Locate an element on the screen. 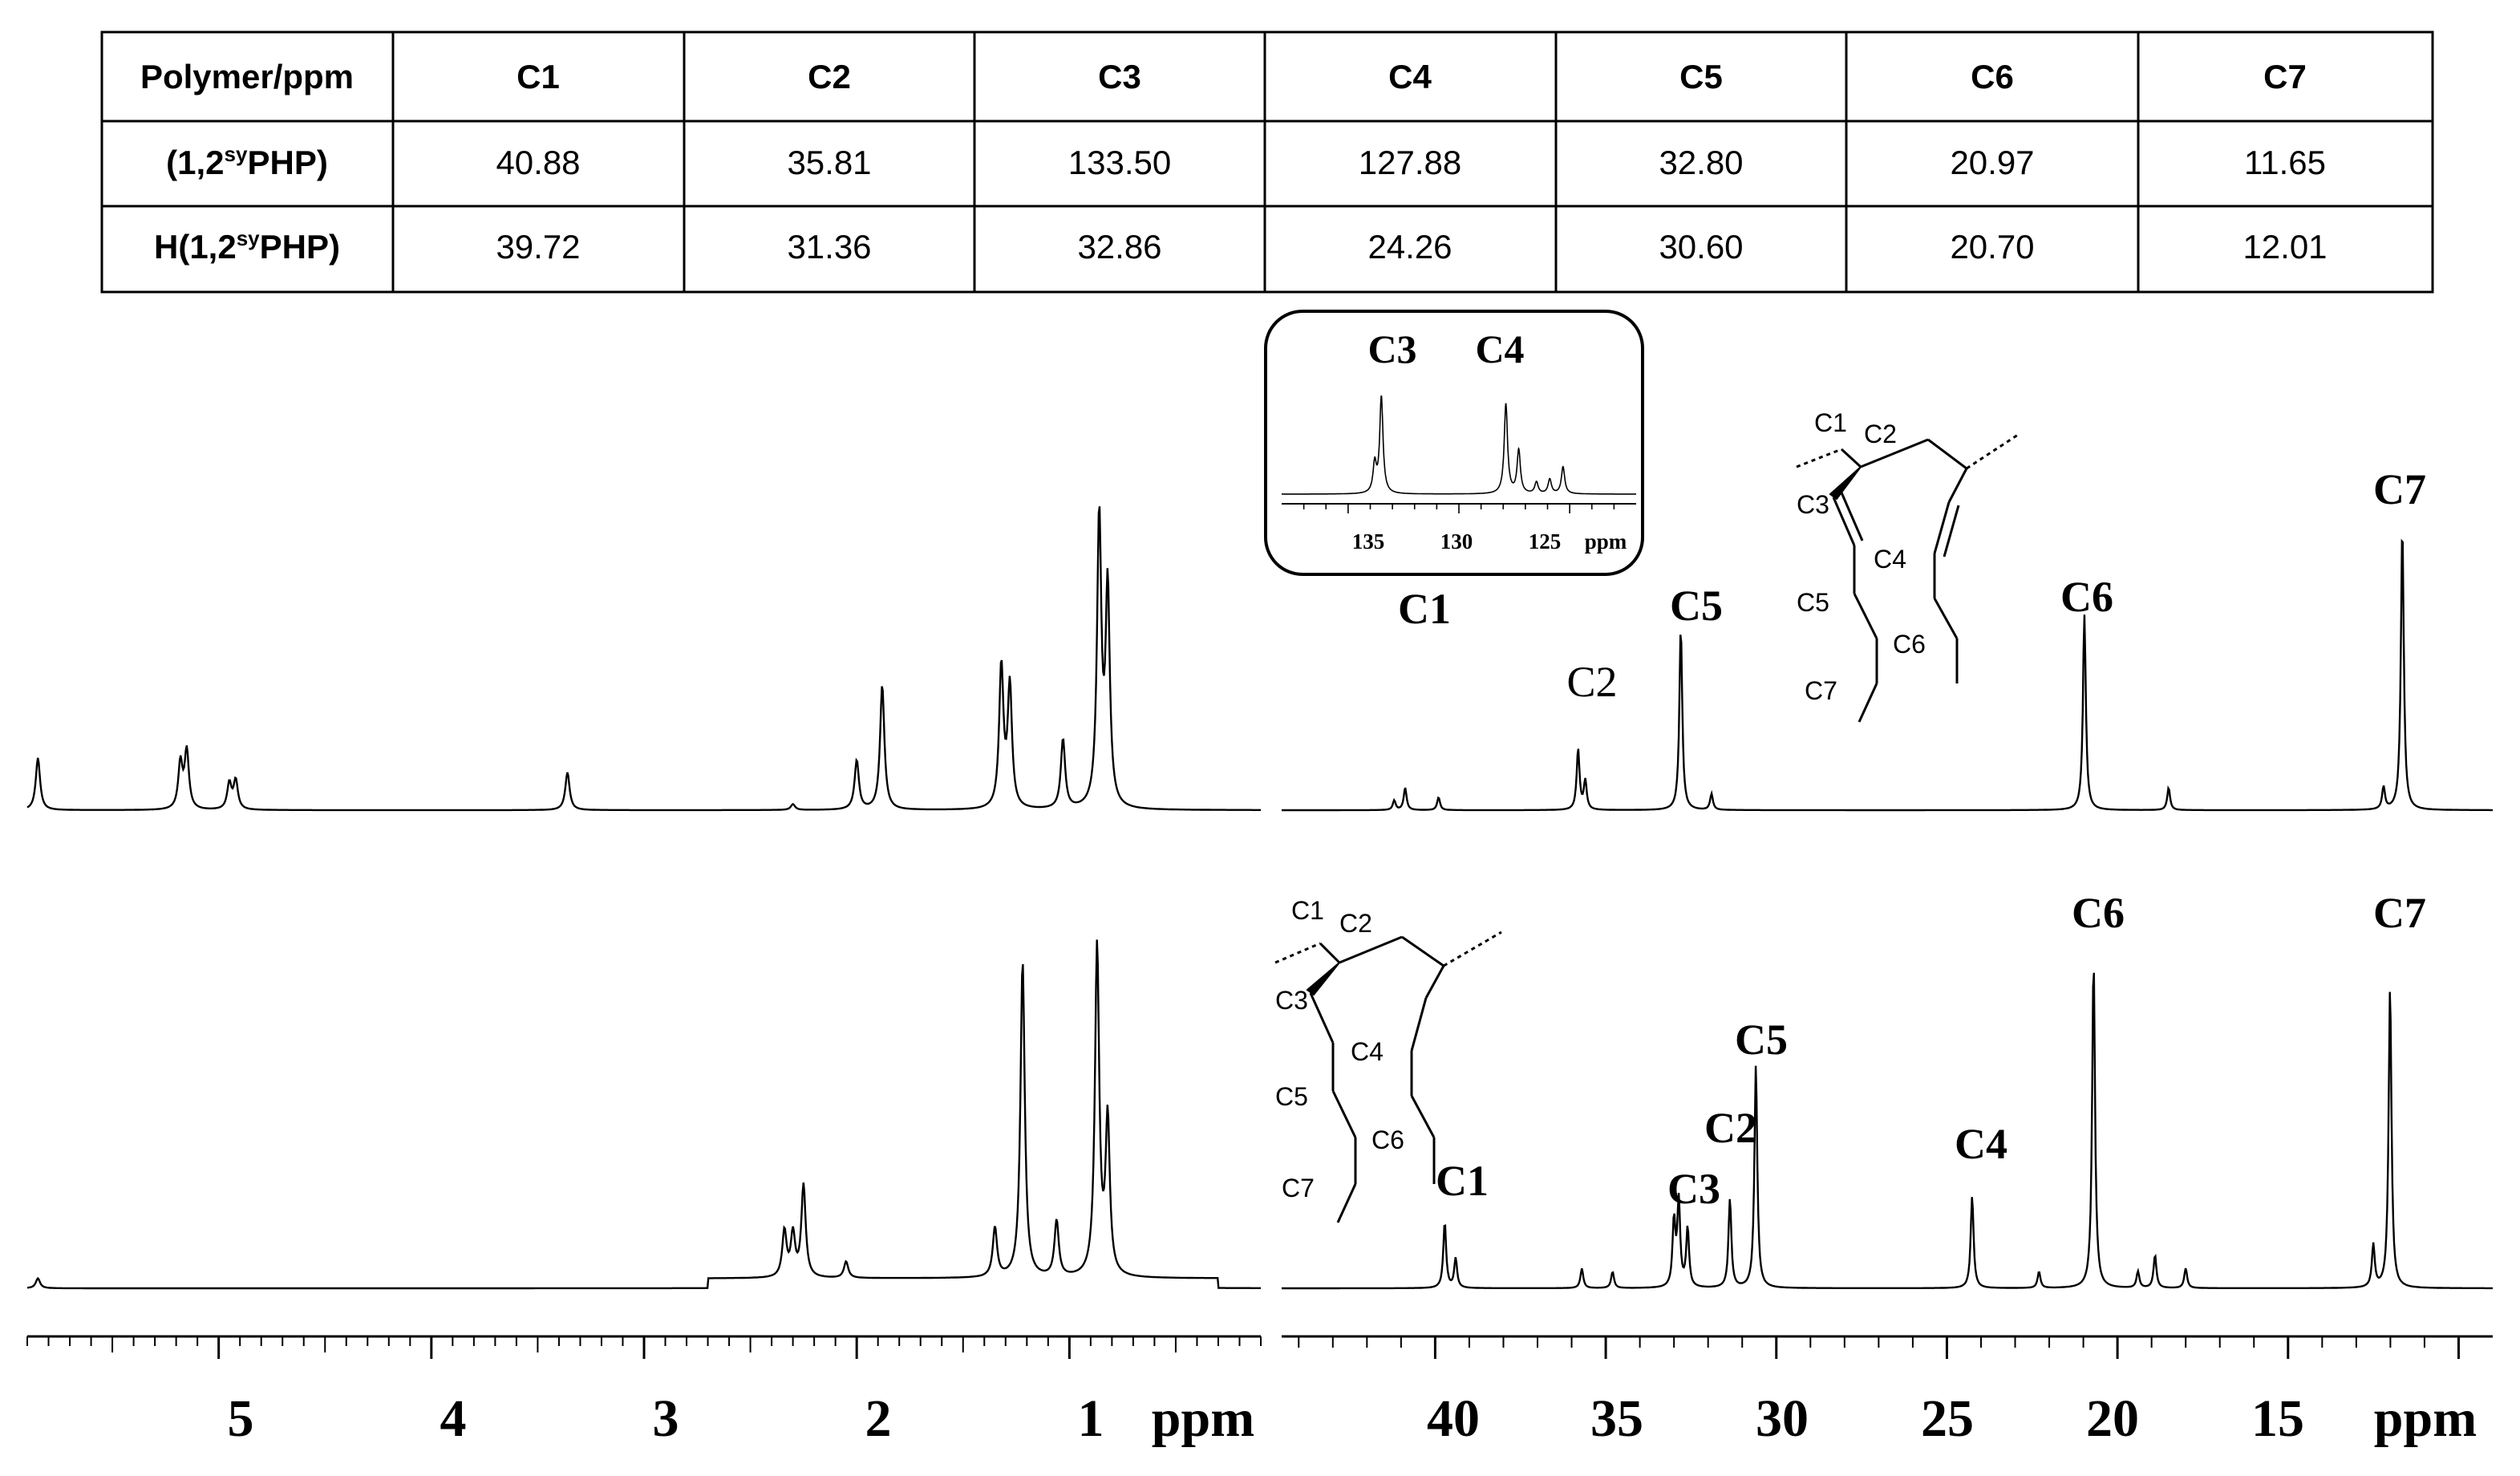 The width and height of the screenshot is (2520, 1476). table-header-cell: C7 is located at coordinates (2285, 76).